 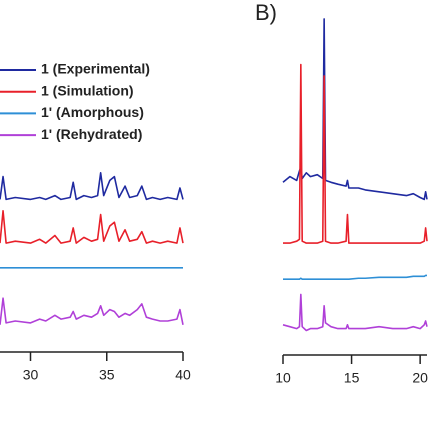 I want to click on x-tick-label: 30, so click(x=31, y=375).